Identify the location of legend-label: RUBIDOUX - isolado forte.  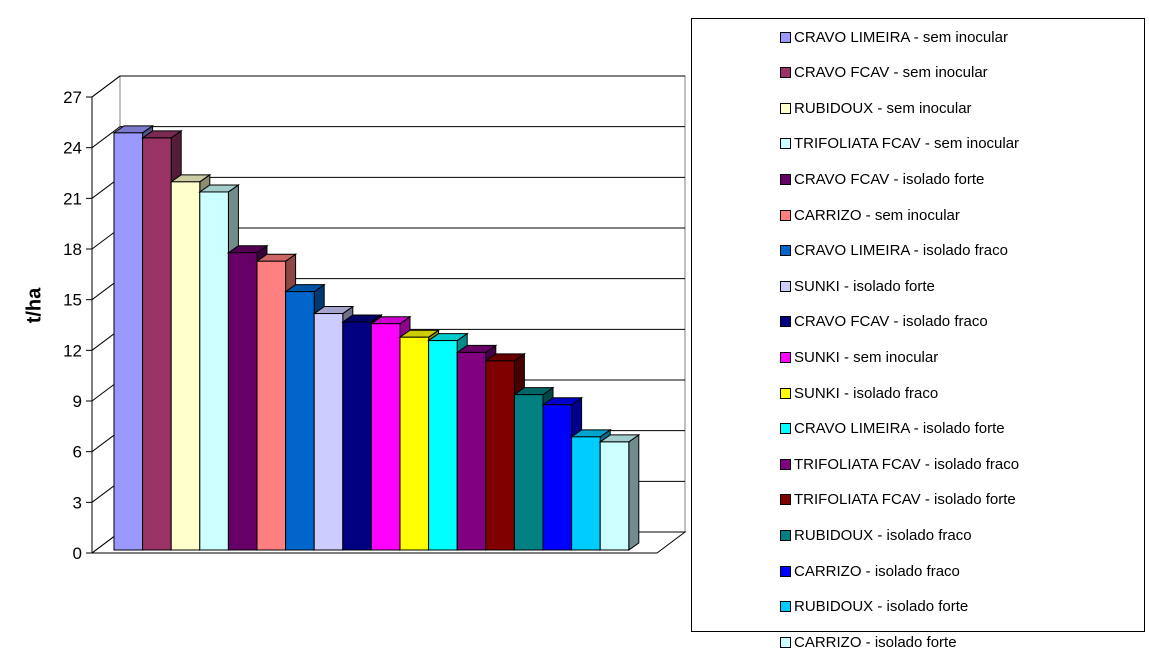
(881, 607).